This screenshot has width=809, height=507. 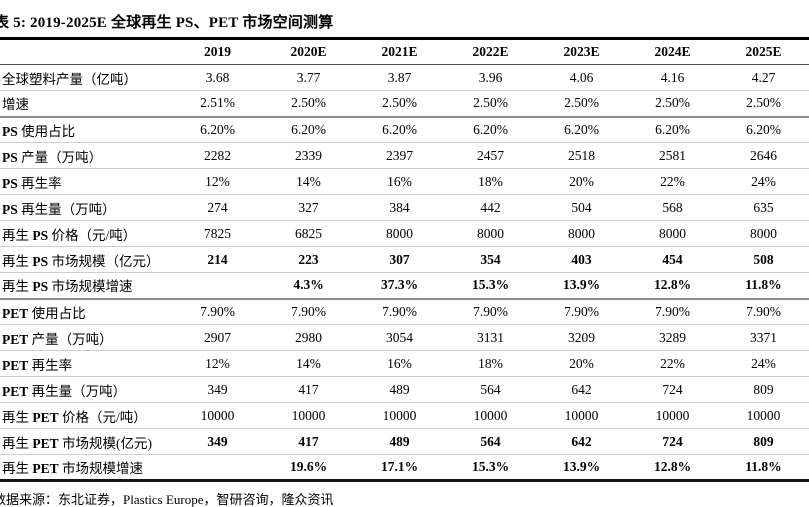 I want to click on table-header-row: 2019 2020E 2021E 2022E 2023E 2024E 2025E, so click(x=404, y=51).